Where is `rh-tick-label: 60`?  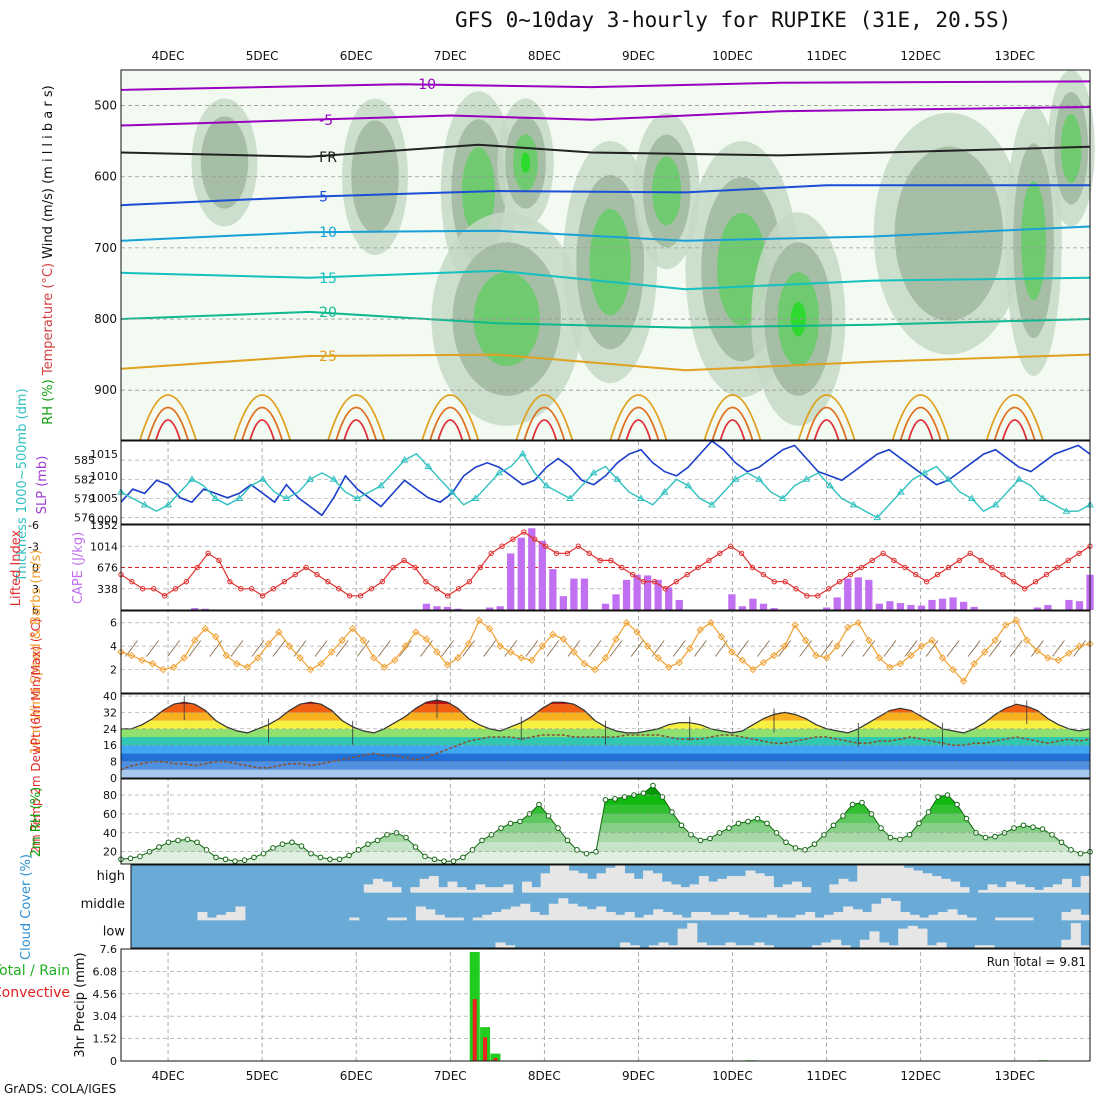
rh-tick-label: 60 is located at coordinates (110, 814).